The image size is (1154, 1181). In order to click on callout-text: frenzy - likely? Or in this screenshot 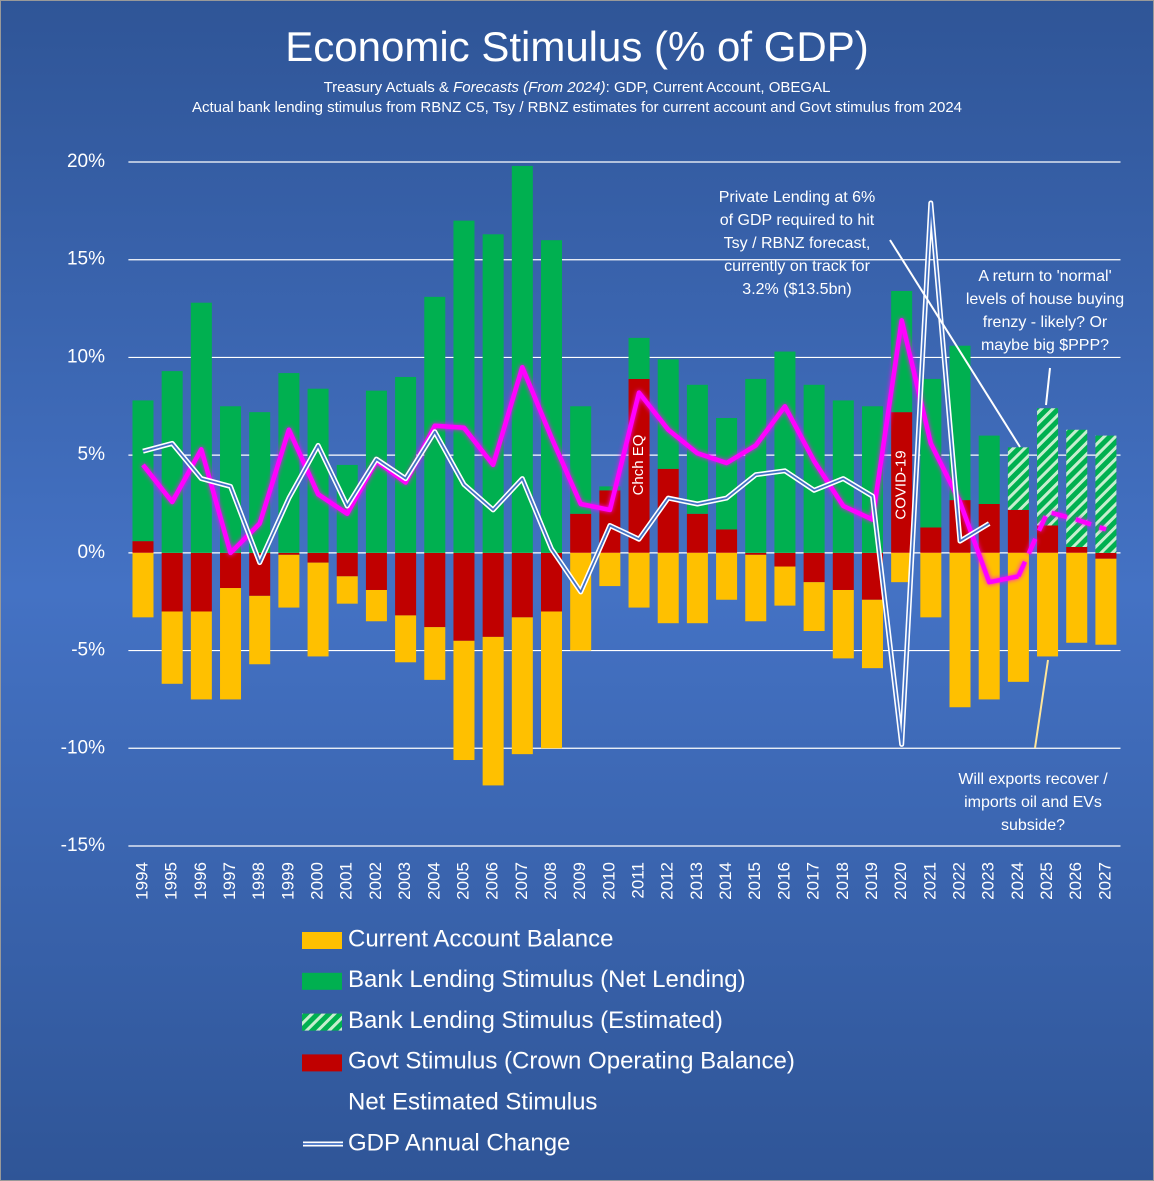, I will do `click(1045, 322)`.